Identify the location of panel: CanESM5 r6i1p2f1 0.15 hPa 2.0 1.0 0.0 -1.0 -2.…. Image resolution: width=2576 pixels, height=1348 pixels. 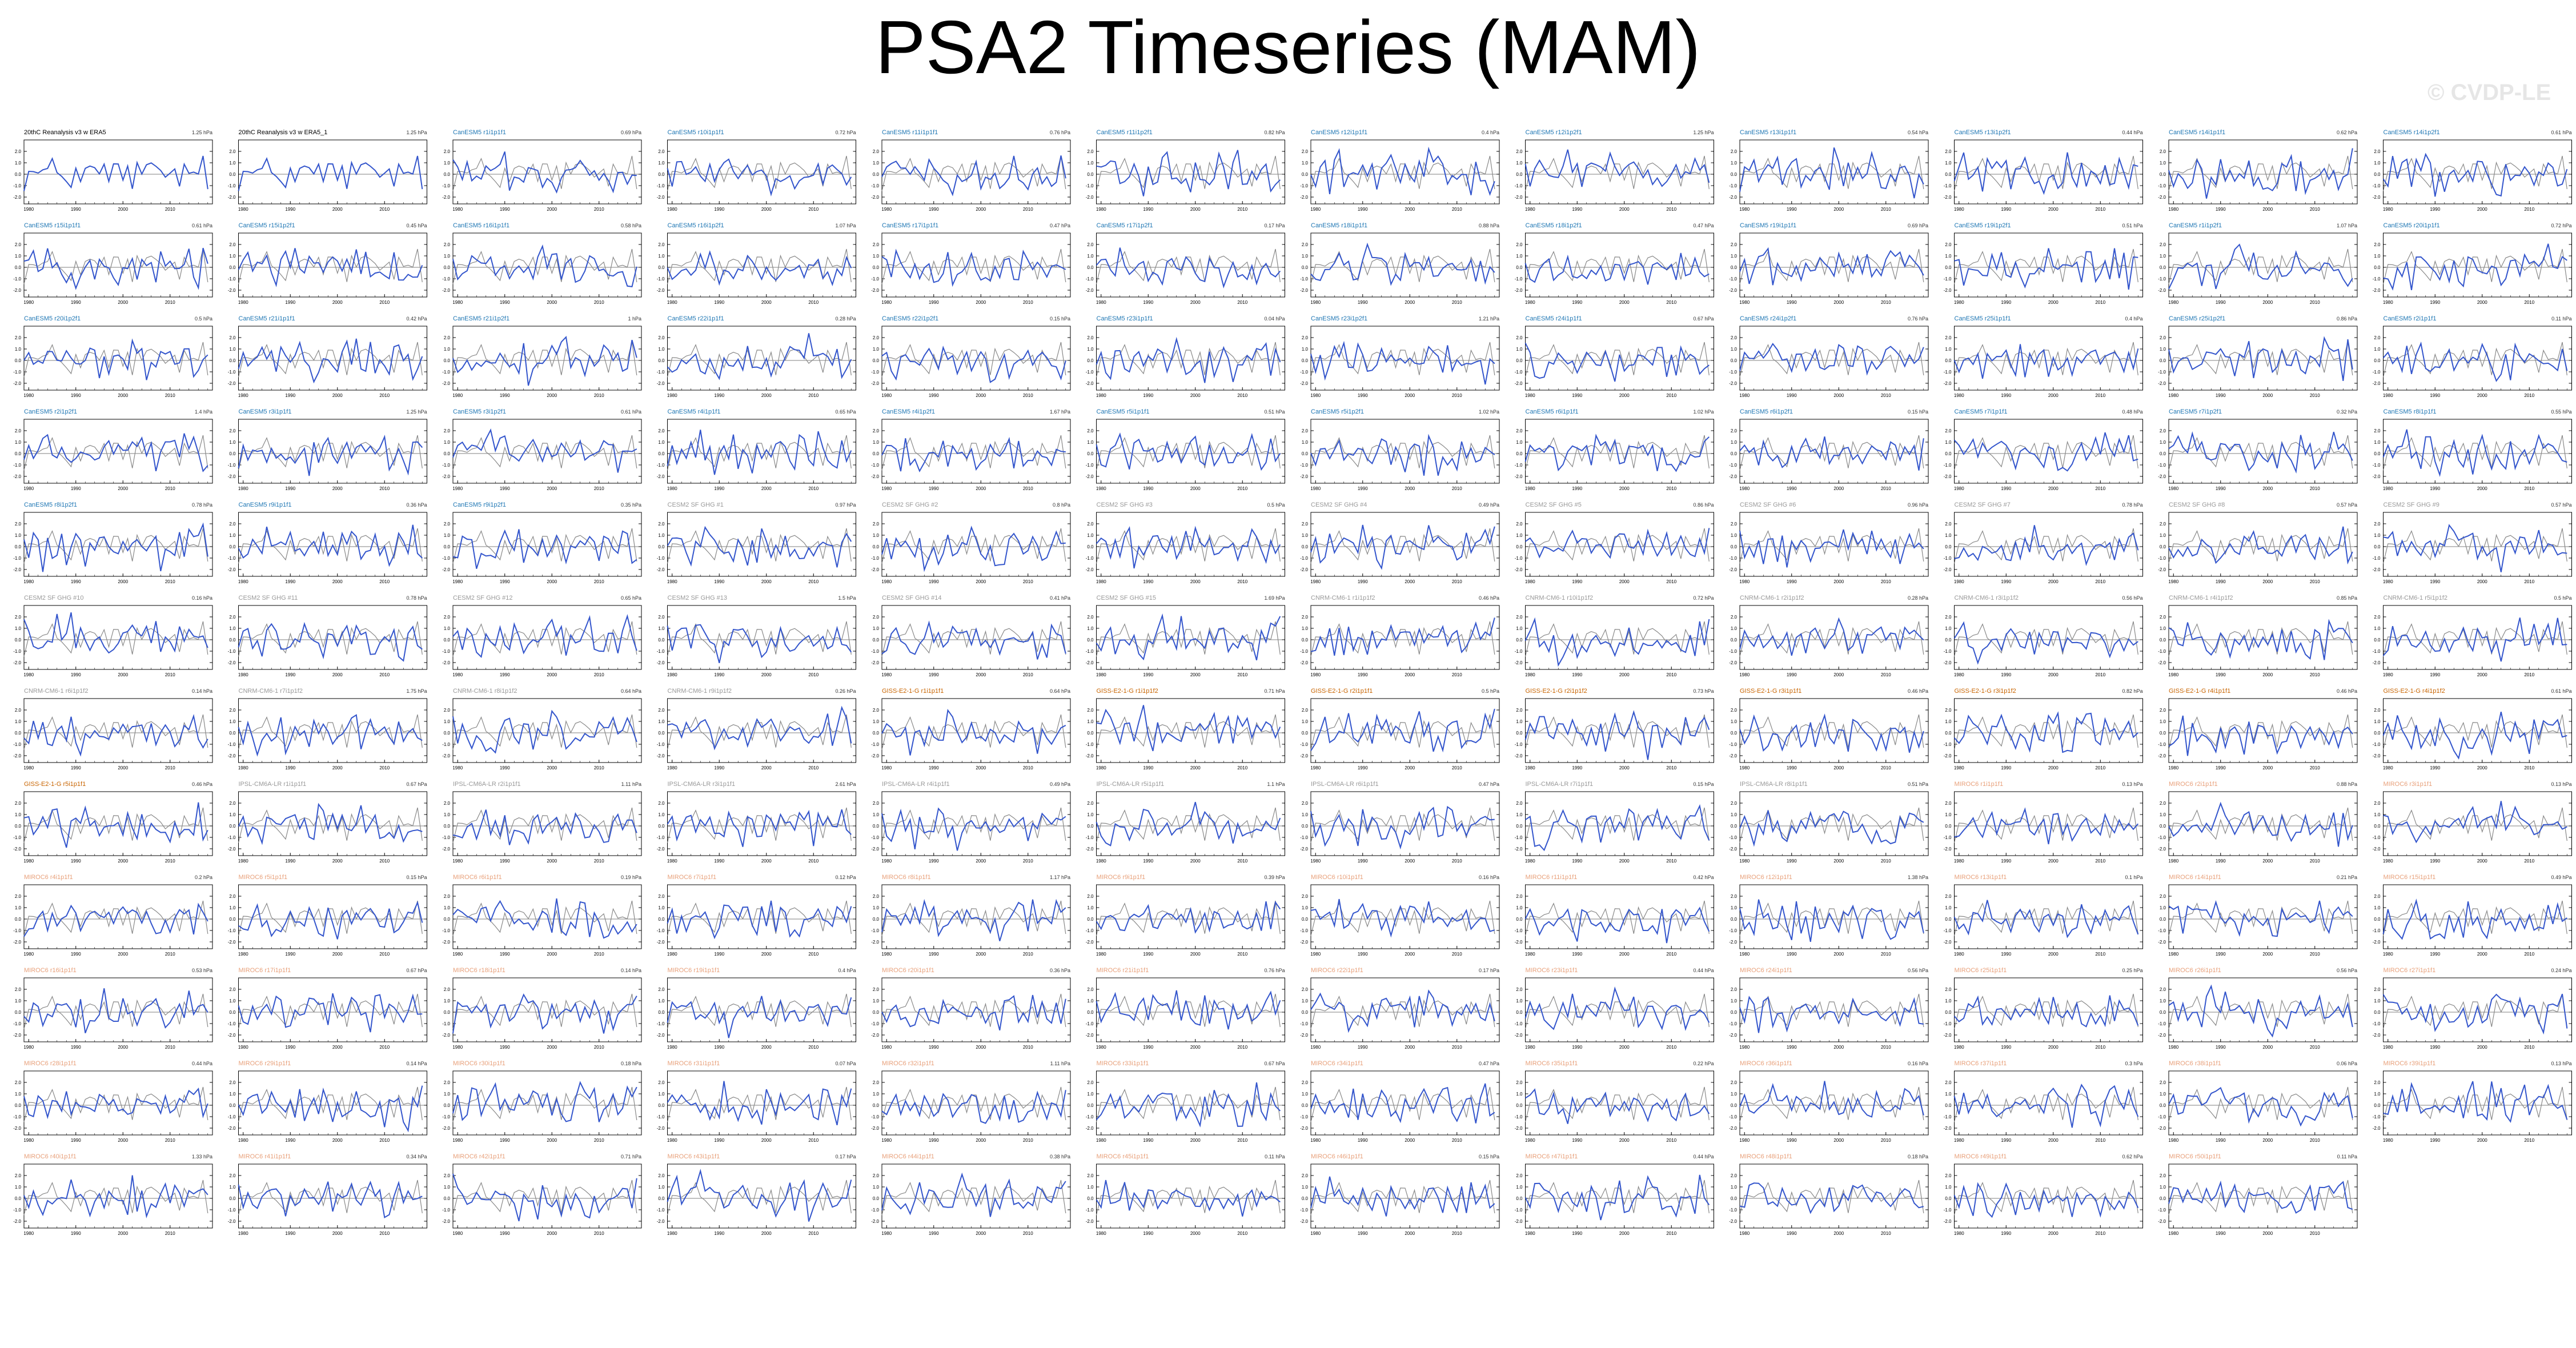
(1829, 449).